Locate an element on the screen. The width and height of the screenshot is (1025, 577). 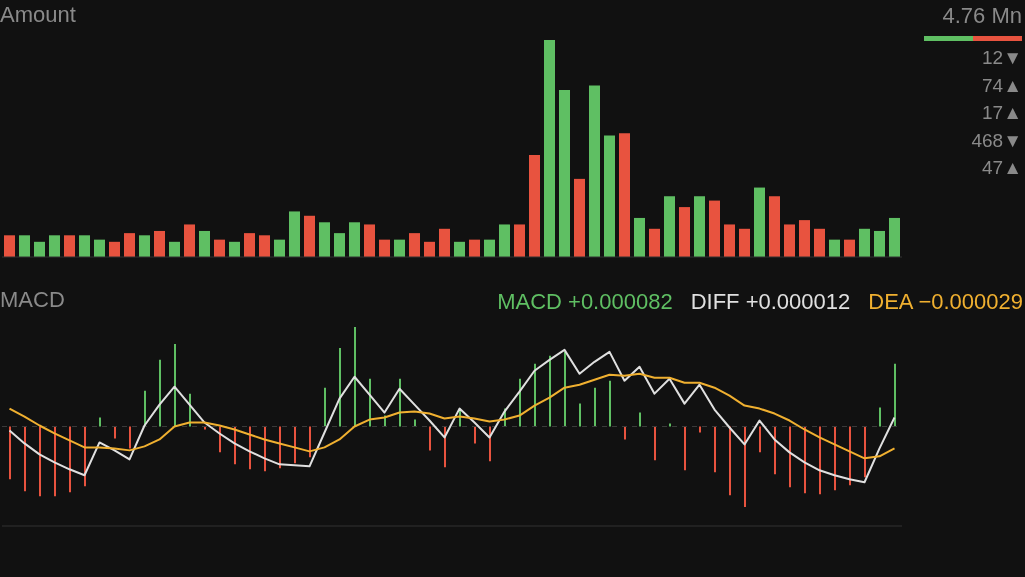
chart-title: Amount is located at coordinates (38, 15).